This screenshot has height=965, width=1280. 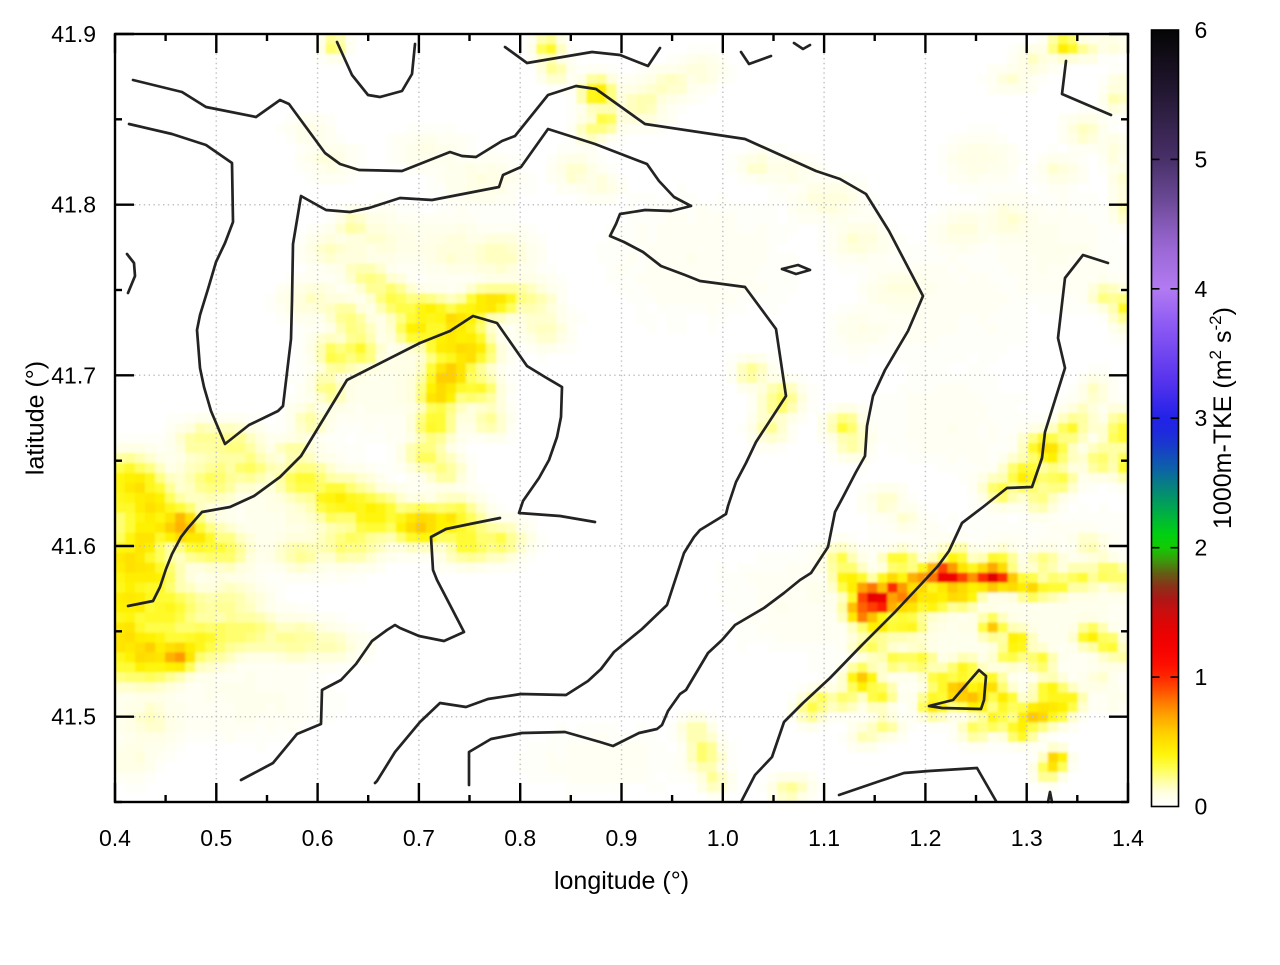 I want to click on svg-text: 41.6, so click(x=73, y=546).